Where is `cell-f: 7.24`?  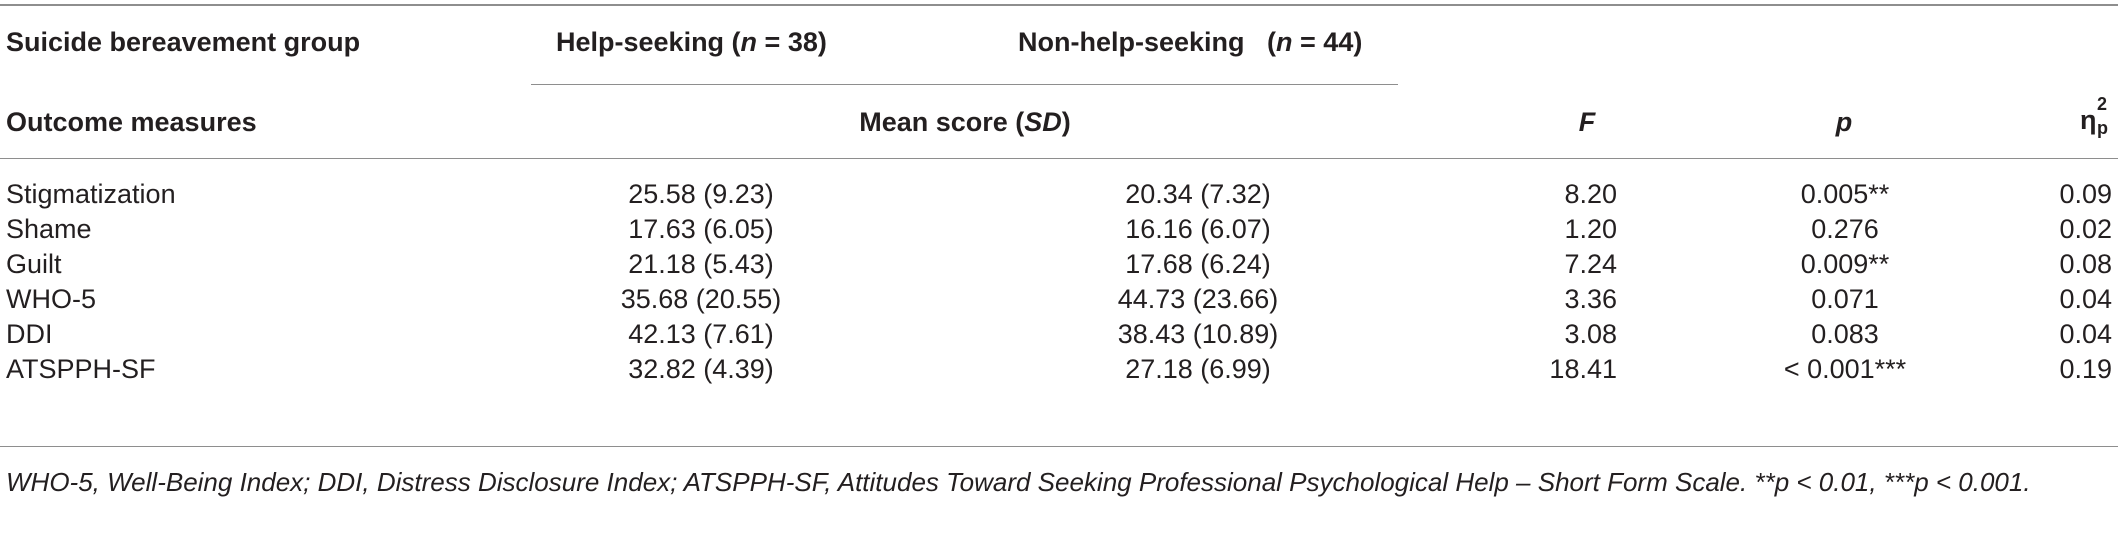 cell-f: 7.24 is located at coordinates (1590, 264).